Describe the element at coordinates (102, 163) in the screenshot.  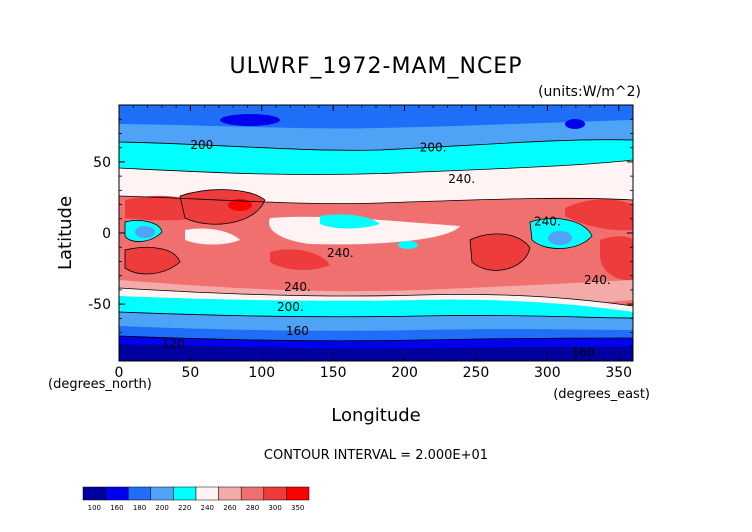
I see `y-tick-label: 50` at that location.